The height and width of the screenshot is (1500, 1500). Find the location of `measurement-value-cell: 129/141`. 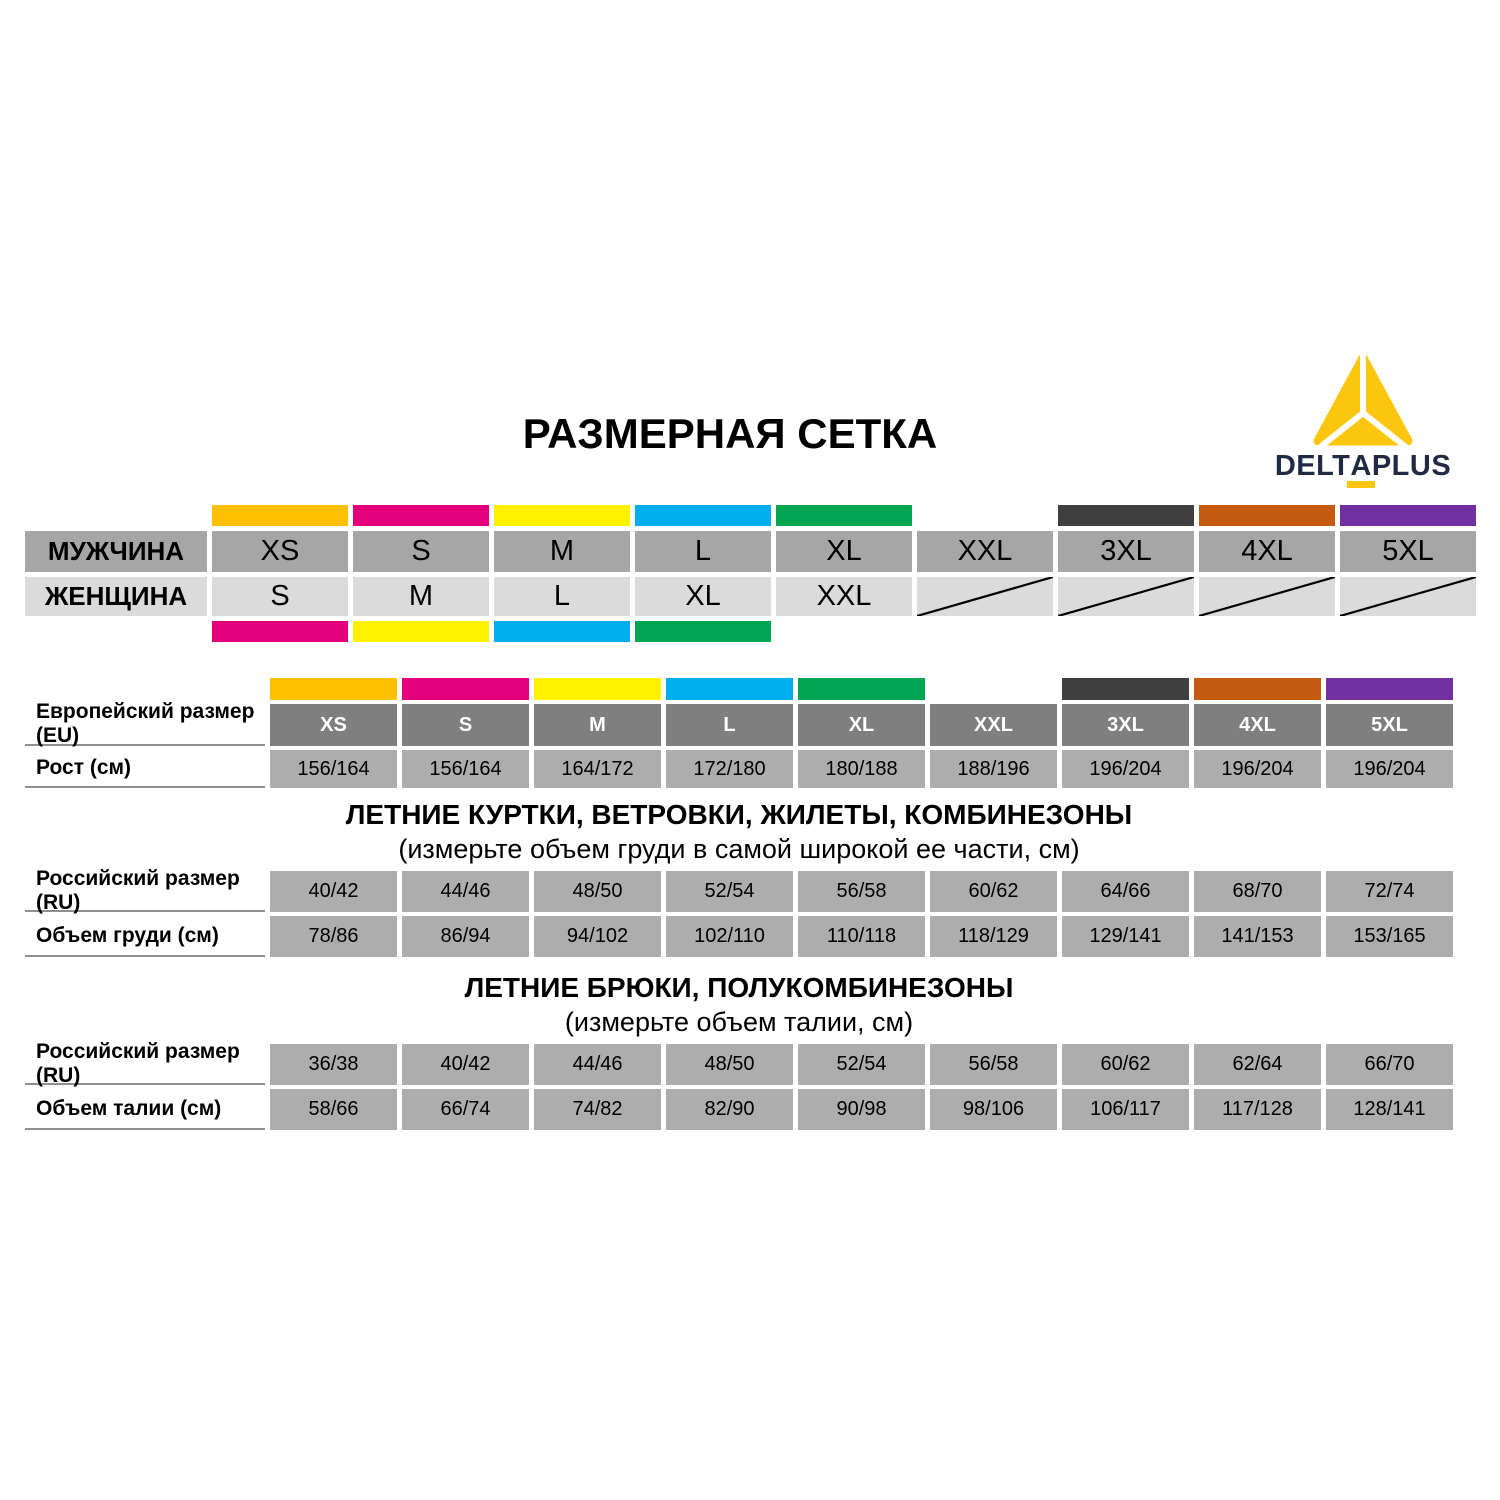

measurement-value-cell: 129/141 is located at coordinates (1125, 936).